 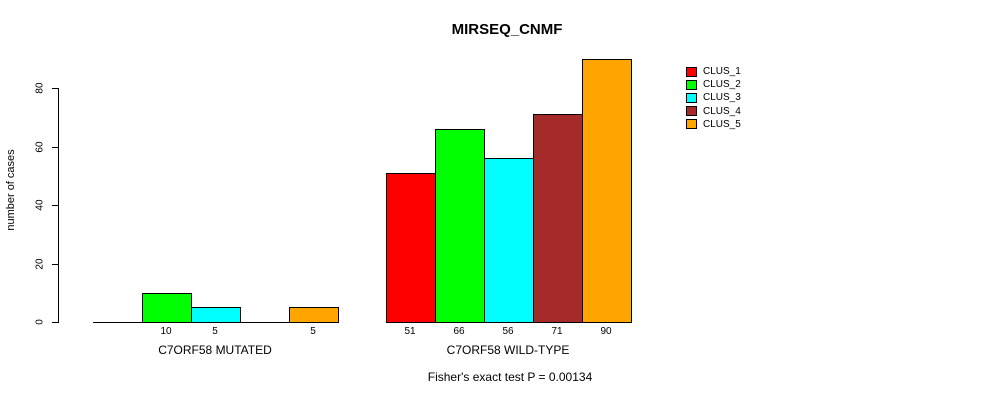 What do you see at coordinates (40, 205) in the screenshot?
I see `y-axis-tick-label: 40` at bounding box center [40, 205].